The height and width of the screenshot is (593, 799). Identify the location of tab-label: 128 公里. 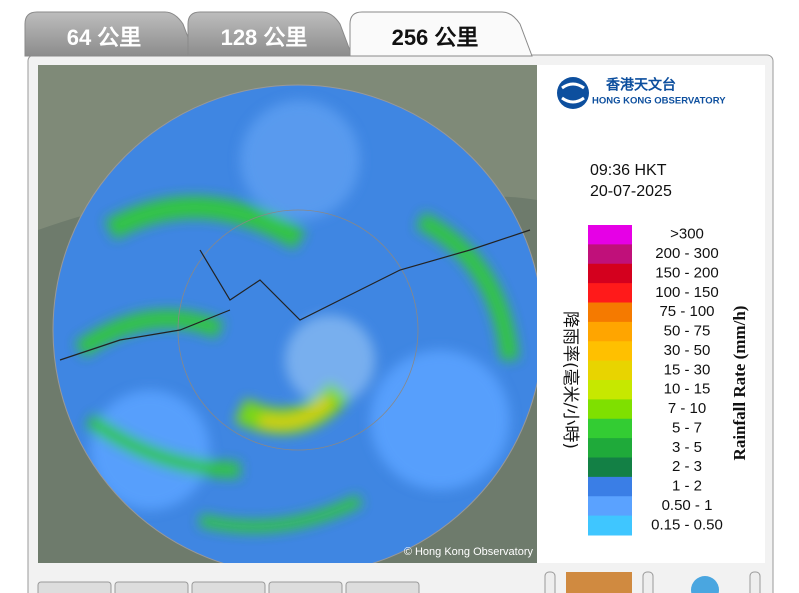
(264, 37).